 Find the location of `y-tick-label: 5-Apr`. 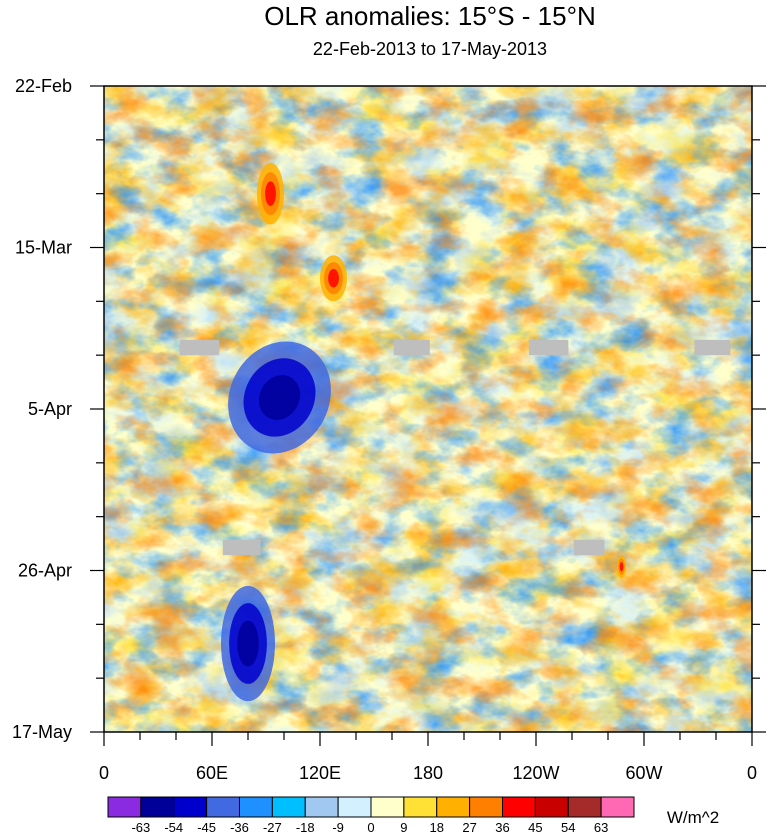

y-tick-label: 5-Apr is located at coordinates (50, 409).